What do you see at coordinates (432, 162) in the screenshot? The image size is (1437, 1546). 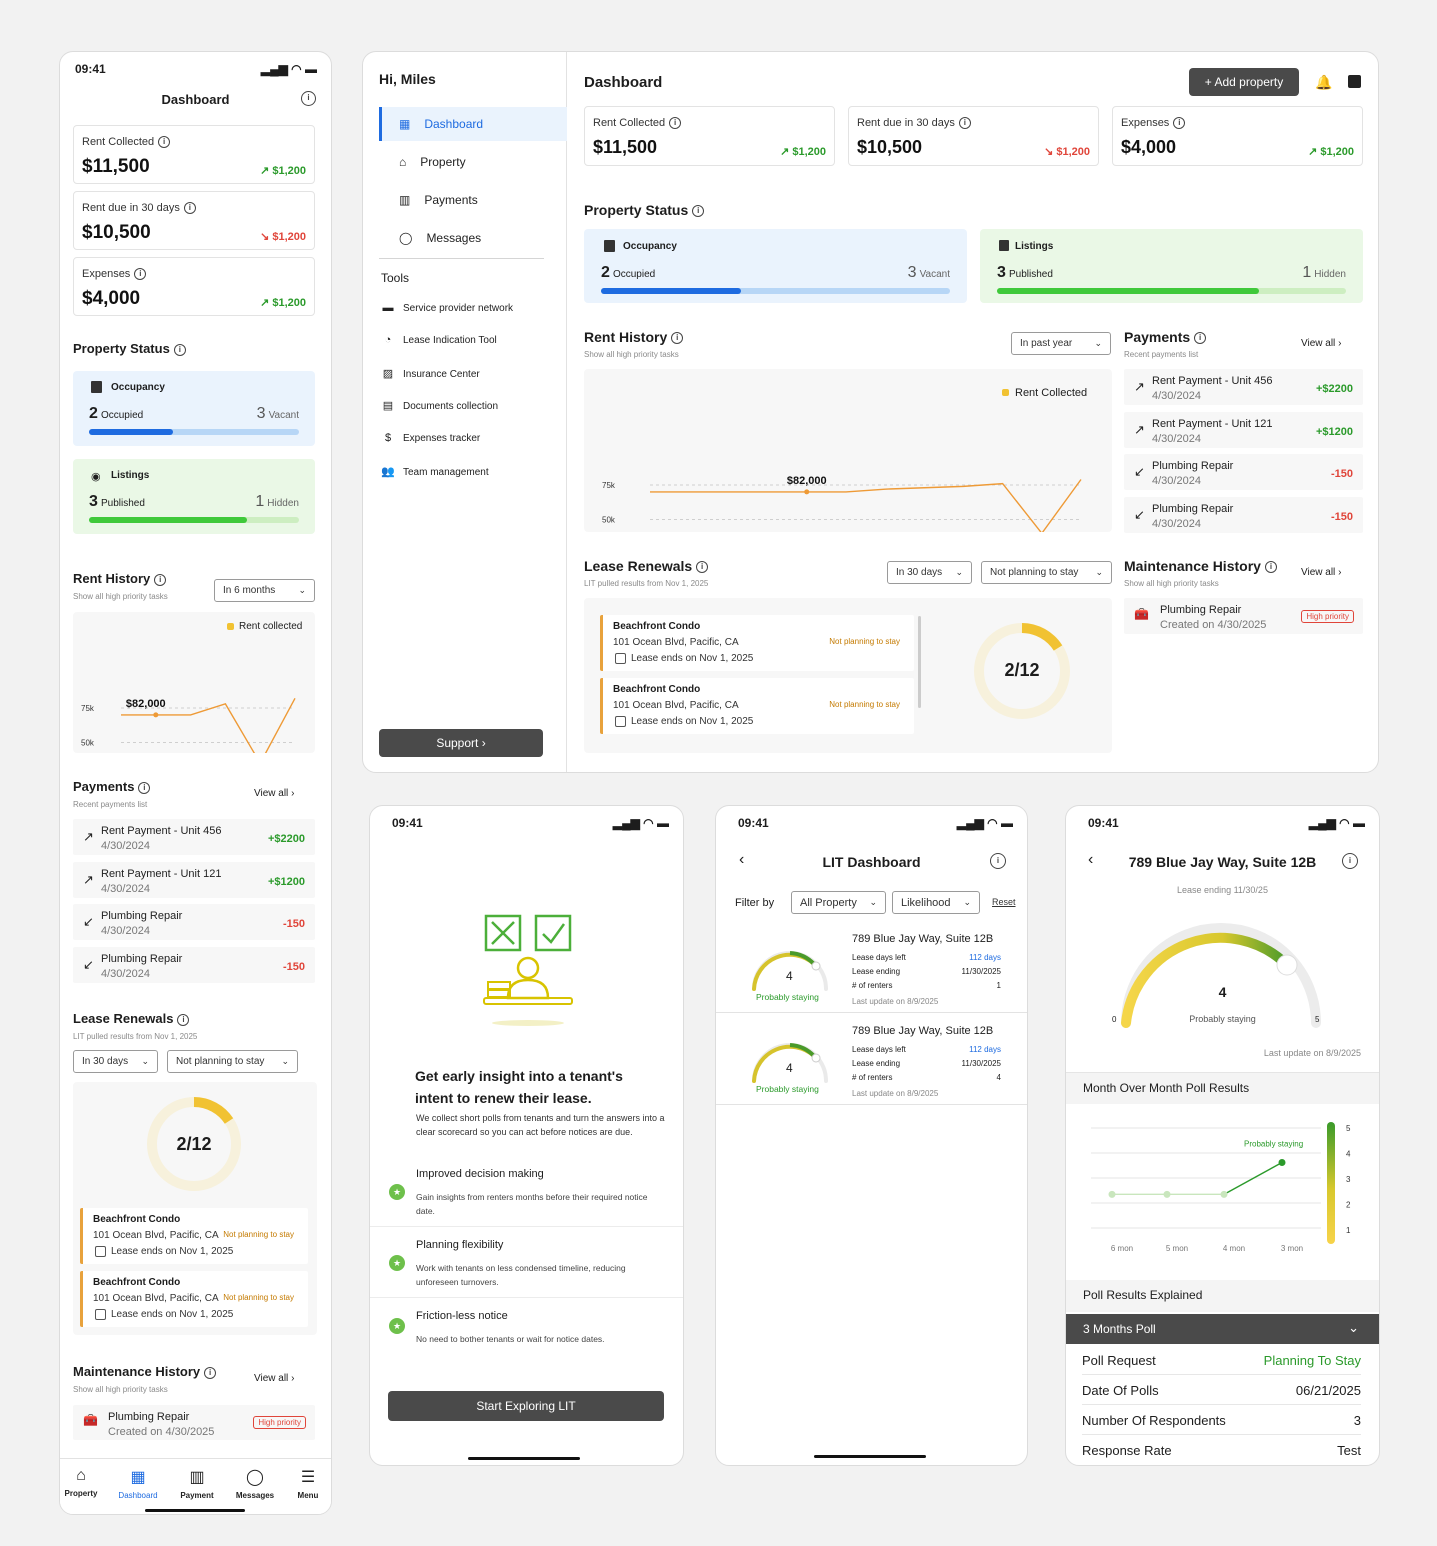 I see `nav-property: ⌂ Property` at bounding box center [432, 162].